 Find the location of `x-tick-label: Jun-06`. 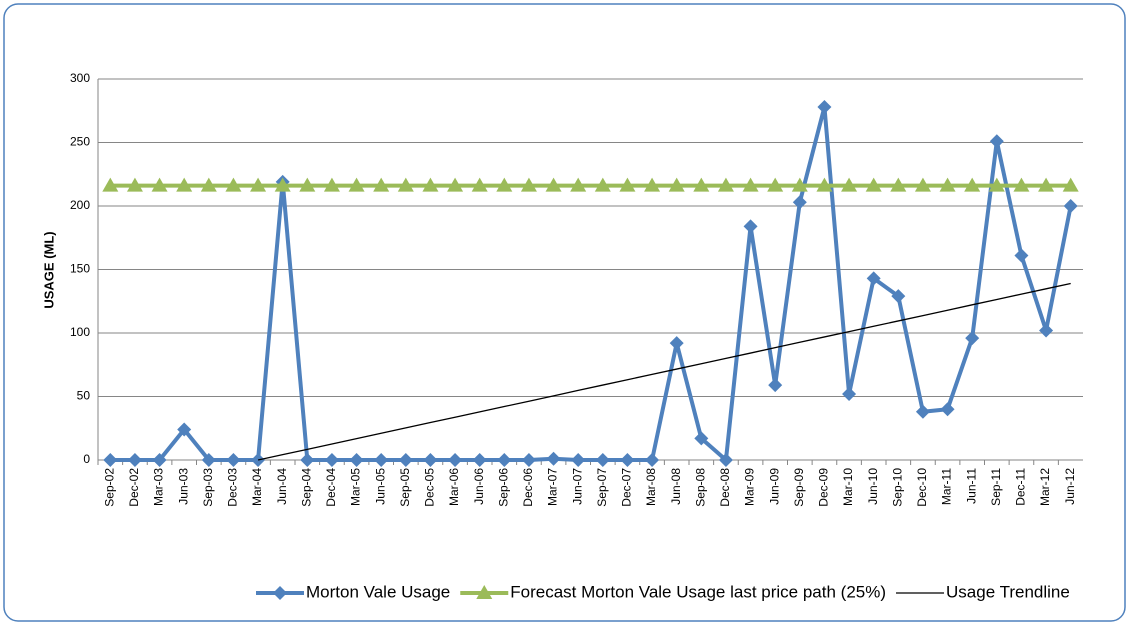

x-tick-label: Jun-06 is located at coordinates (479, 486).